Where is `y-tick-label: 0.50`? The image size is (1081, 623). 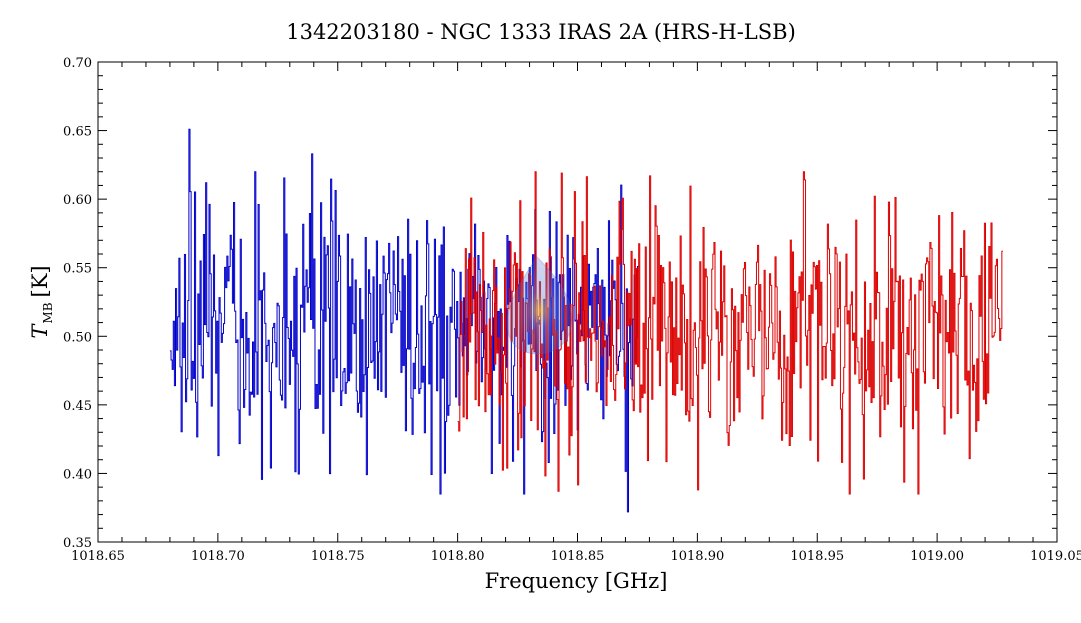 y-tick-label: 0.50 is located at coordinates (77, 337).